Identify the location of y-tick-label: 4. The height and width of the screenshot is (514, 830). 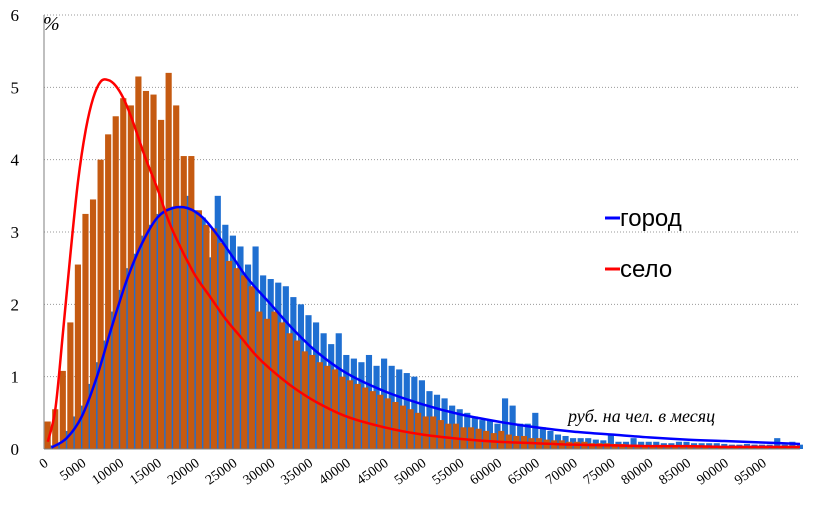
(15, 160).